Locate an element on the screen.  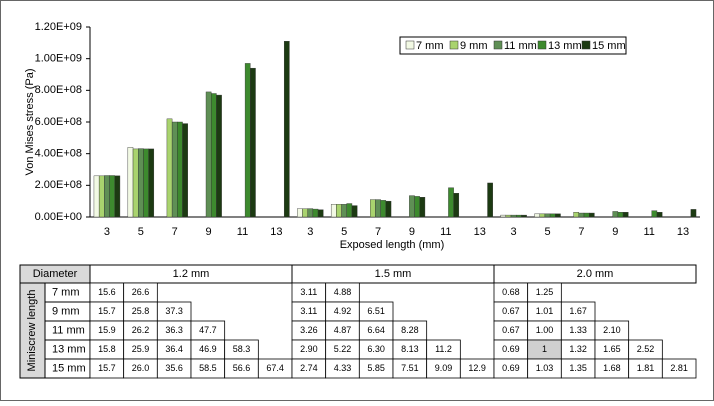
cell-value: 2.81 is located at coordinates (679, 368).